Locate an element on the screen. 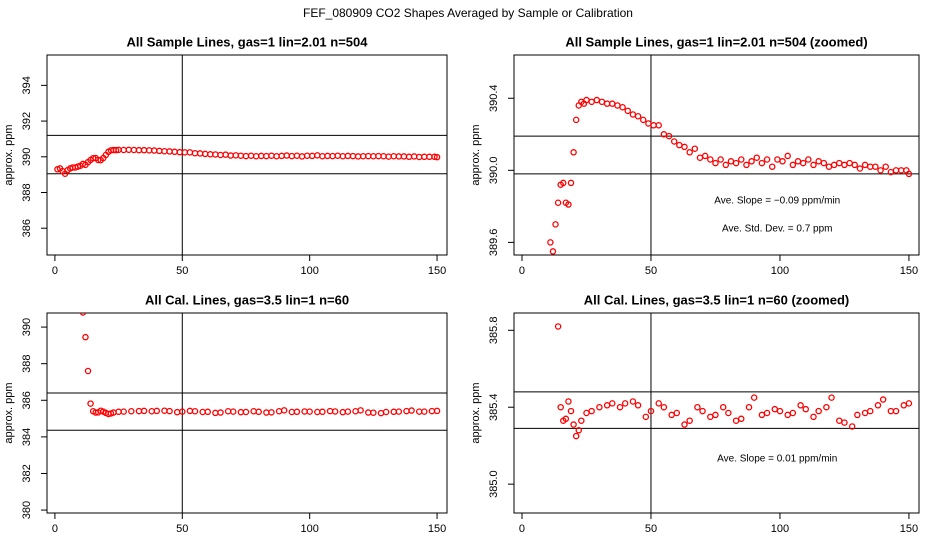 The image size is (936, 540). y-tick-label: 382 is located at coordinates (27, 473).